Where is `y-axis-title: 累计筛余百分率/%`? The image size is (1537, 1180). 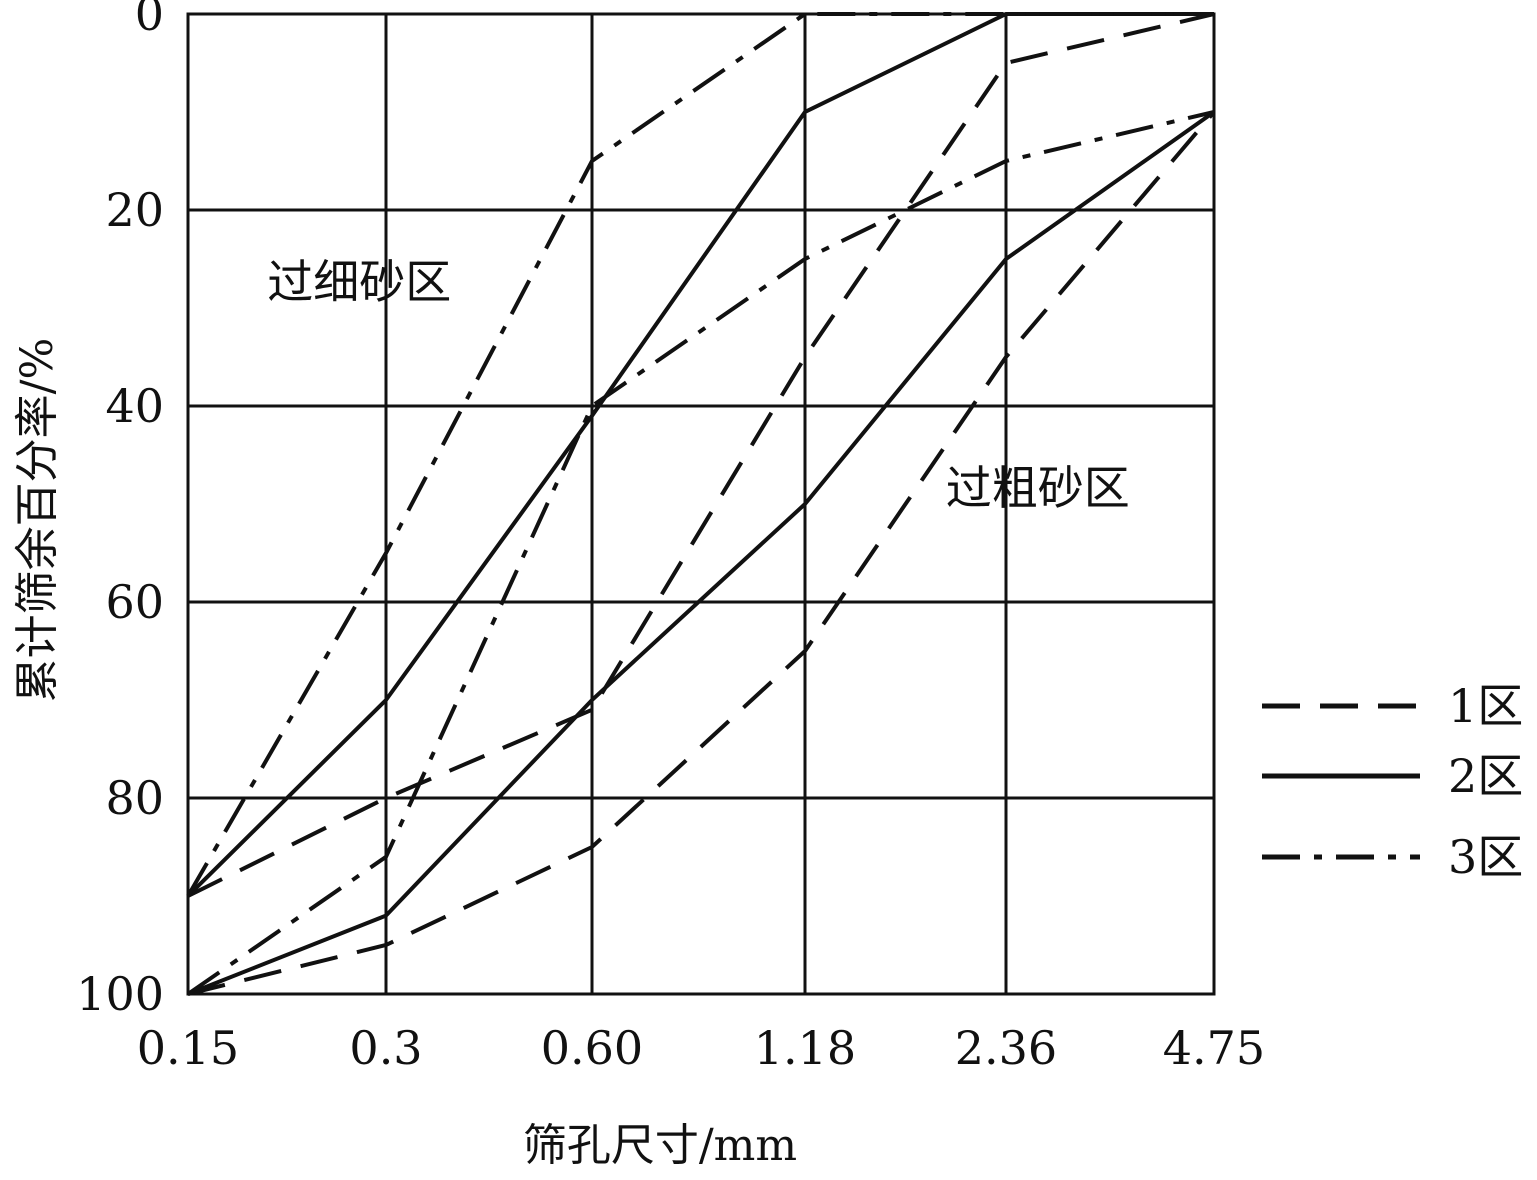 y-axis-title: 累计筛余百分率/% is located at coordinates (37, 520).